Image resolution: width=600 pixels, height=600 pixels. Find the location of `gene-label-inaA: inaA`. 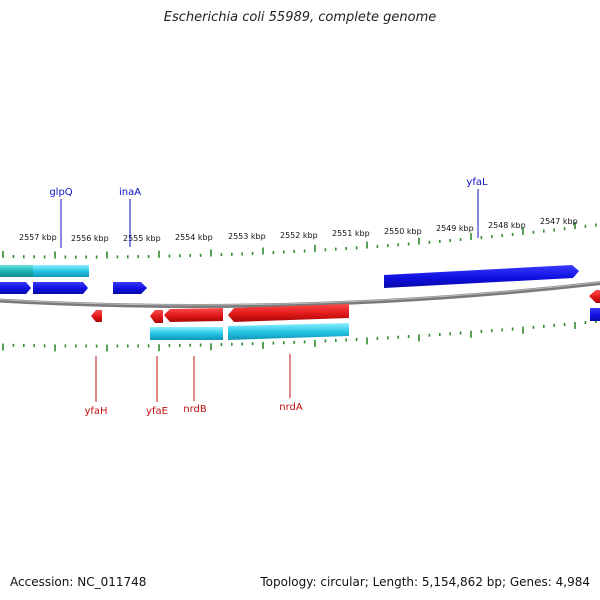

gene-label-inaA: inaA is located at coordinates (130, 192).